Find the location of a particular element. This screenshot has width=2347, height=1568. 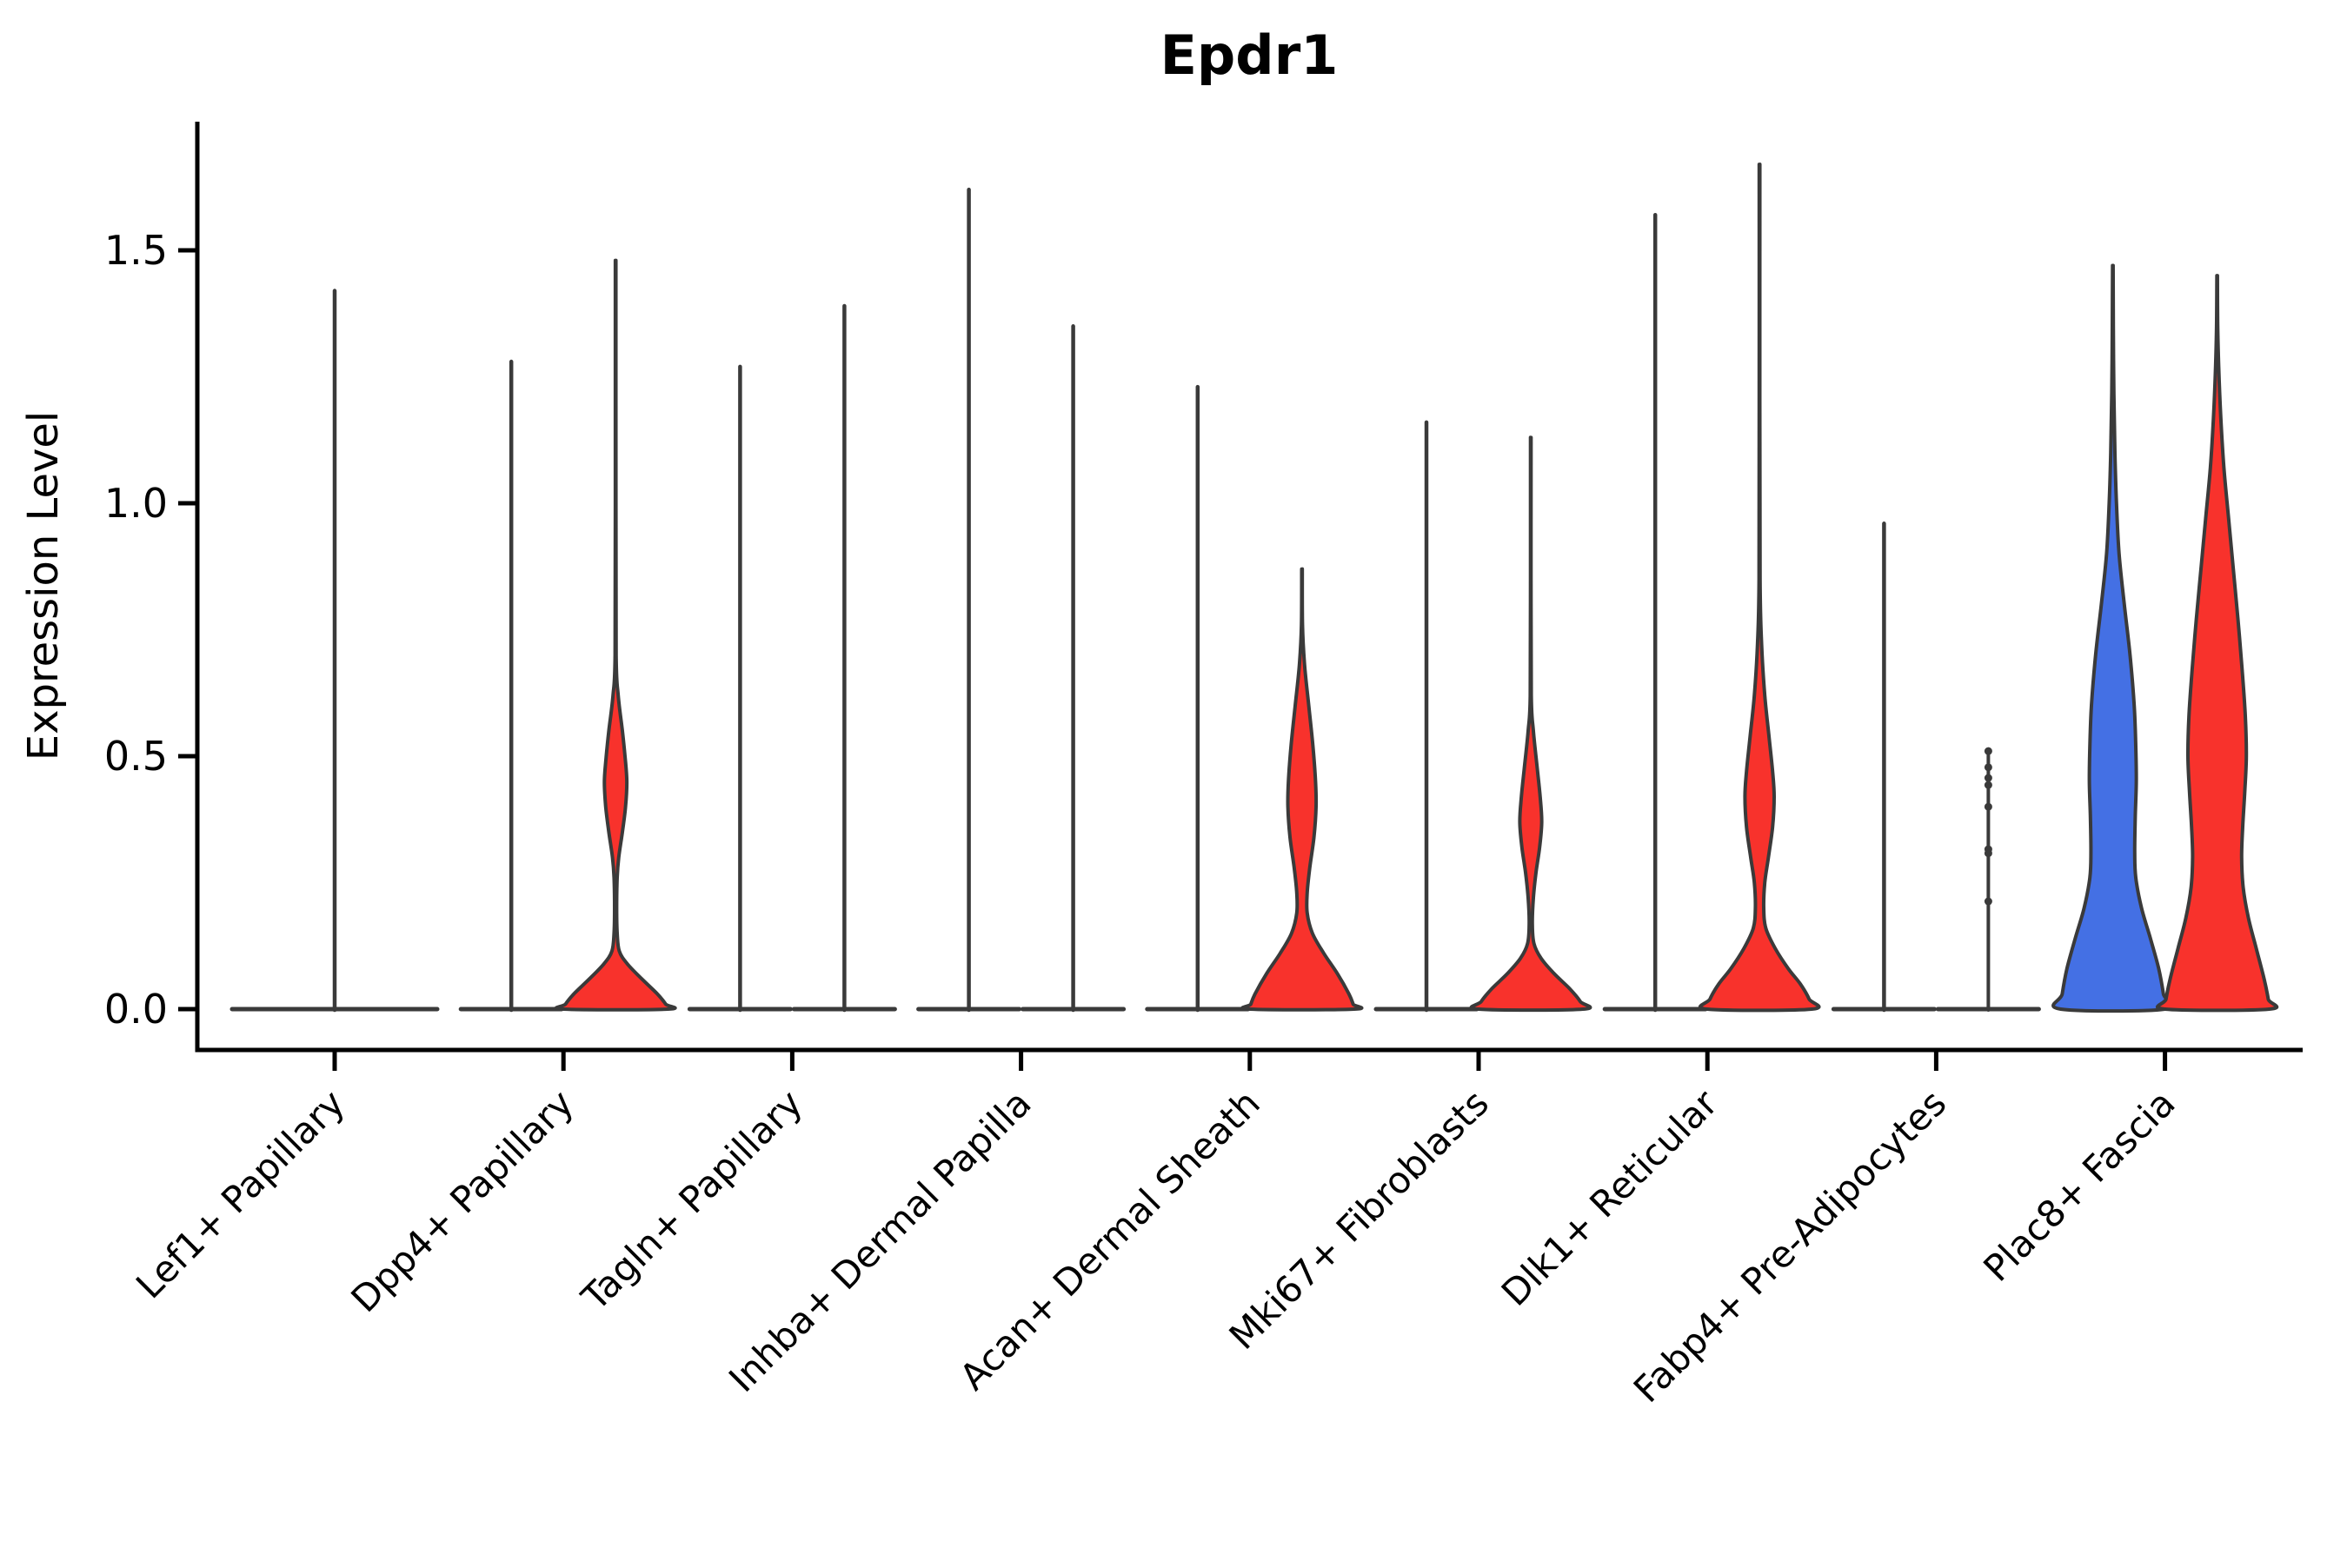

violin-9-g2 is located at coordinates (2217, 643).